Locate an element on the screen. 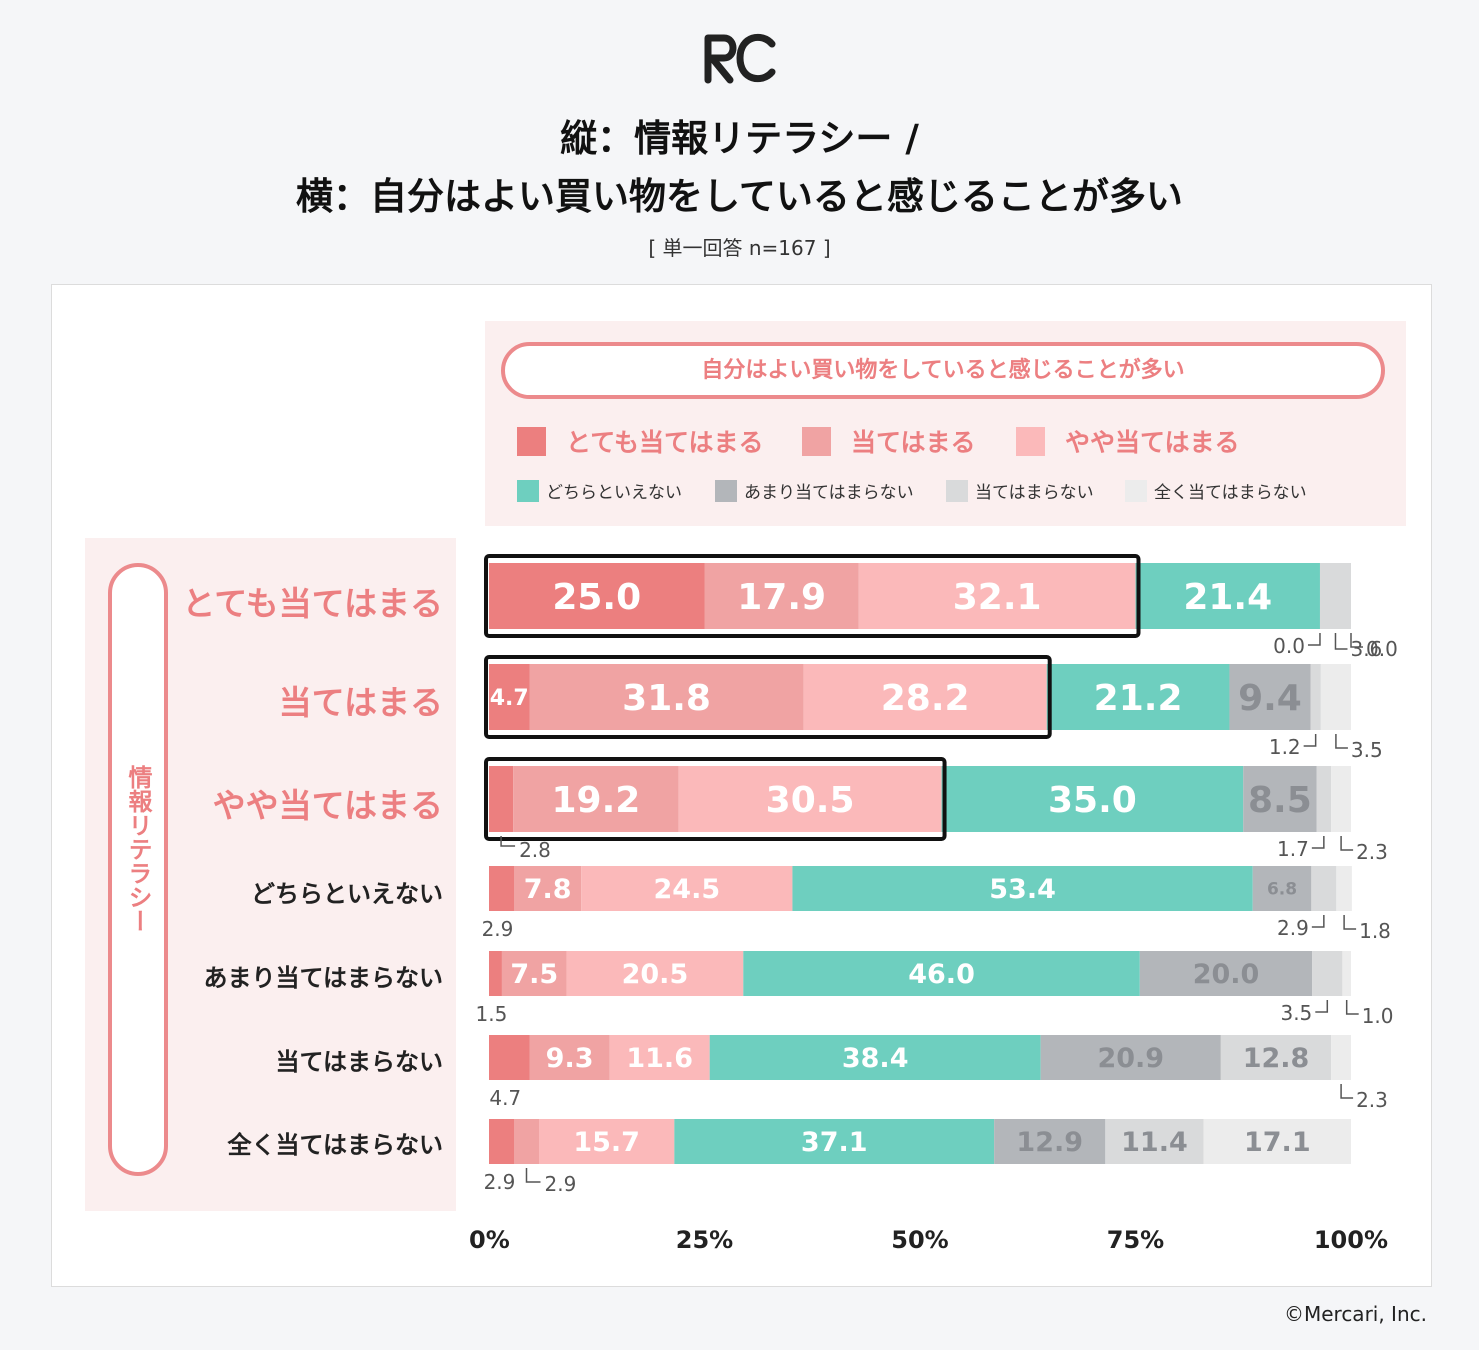 Image resolution: width=1479 pixels, height=1350 pixels. bar-value-label: 21.2 is located at coordinates (1138, 698).